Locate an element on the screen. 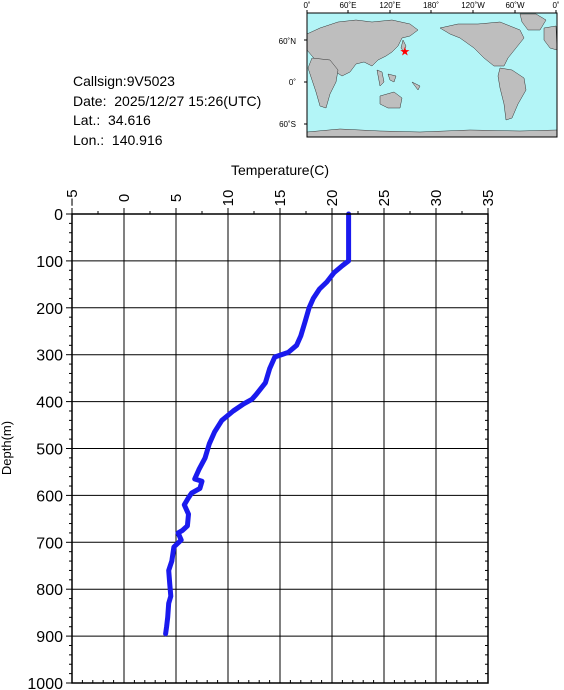  map-lat-label-60n: 60˚N is located at coordinates (288, 41).